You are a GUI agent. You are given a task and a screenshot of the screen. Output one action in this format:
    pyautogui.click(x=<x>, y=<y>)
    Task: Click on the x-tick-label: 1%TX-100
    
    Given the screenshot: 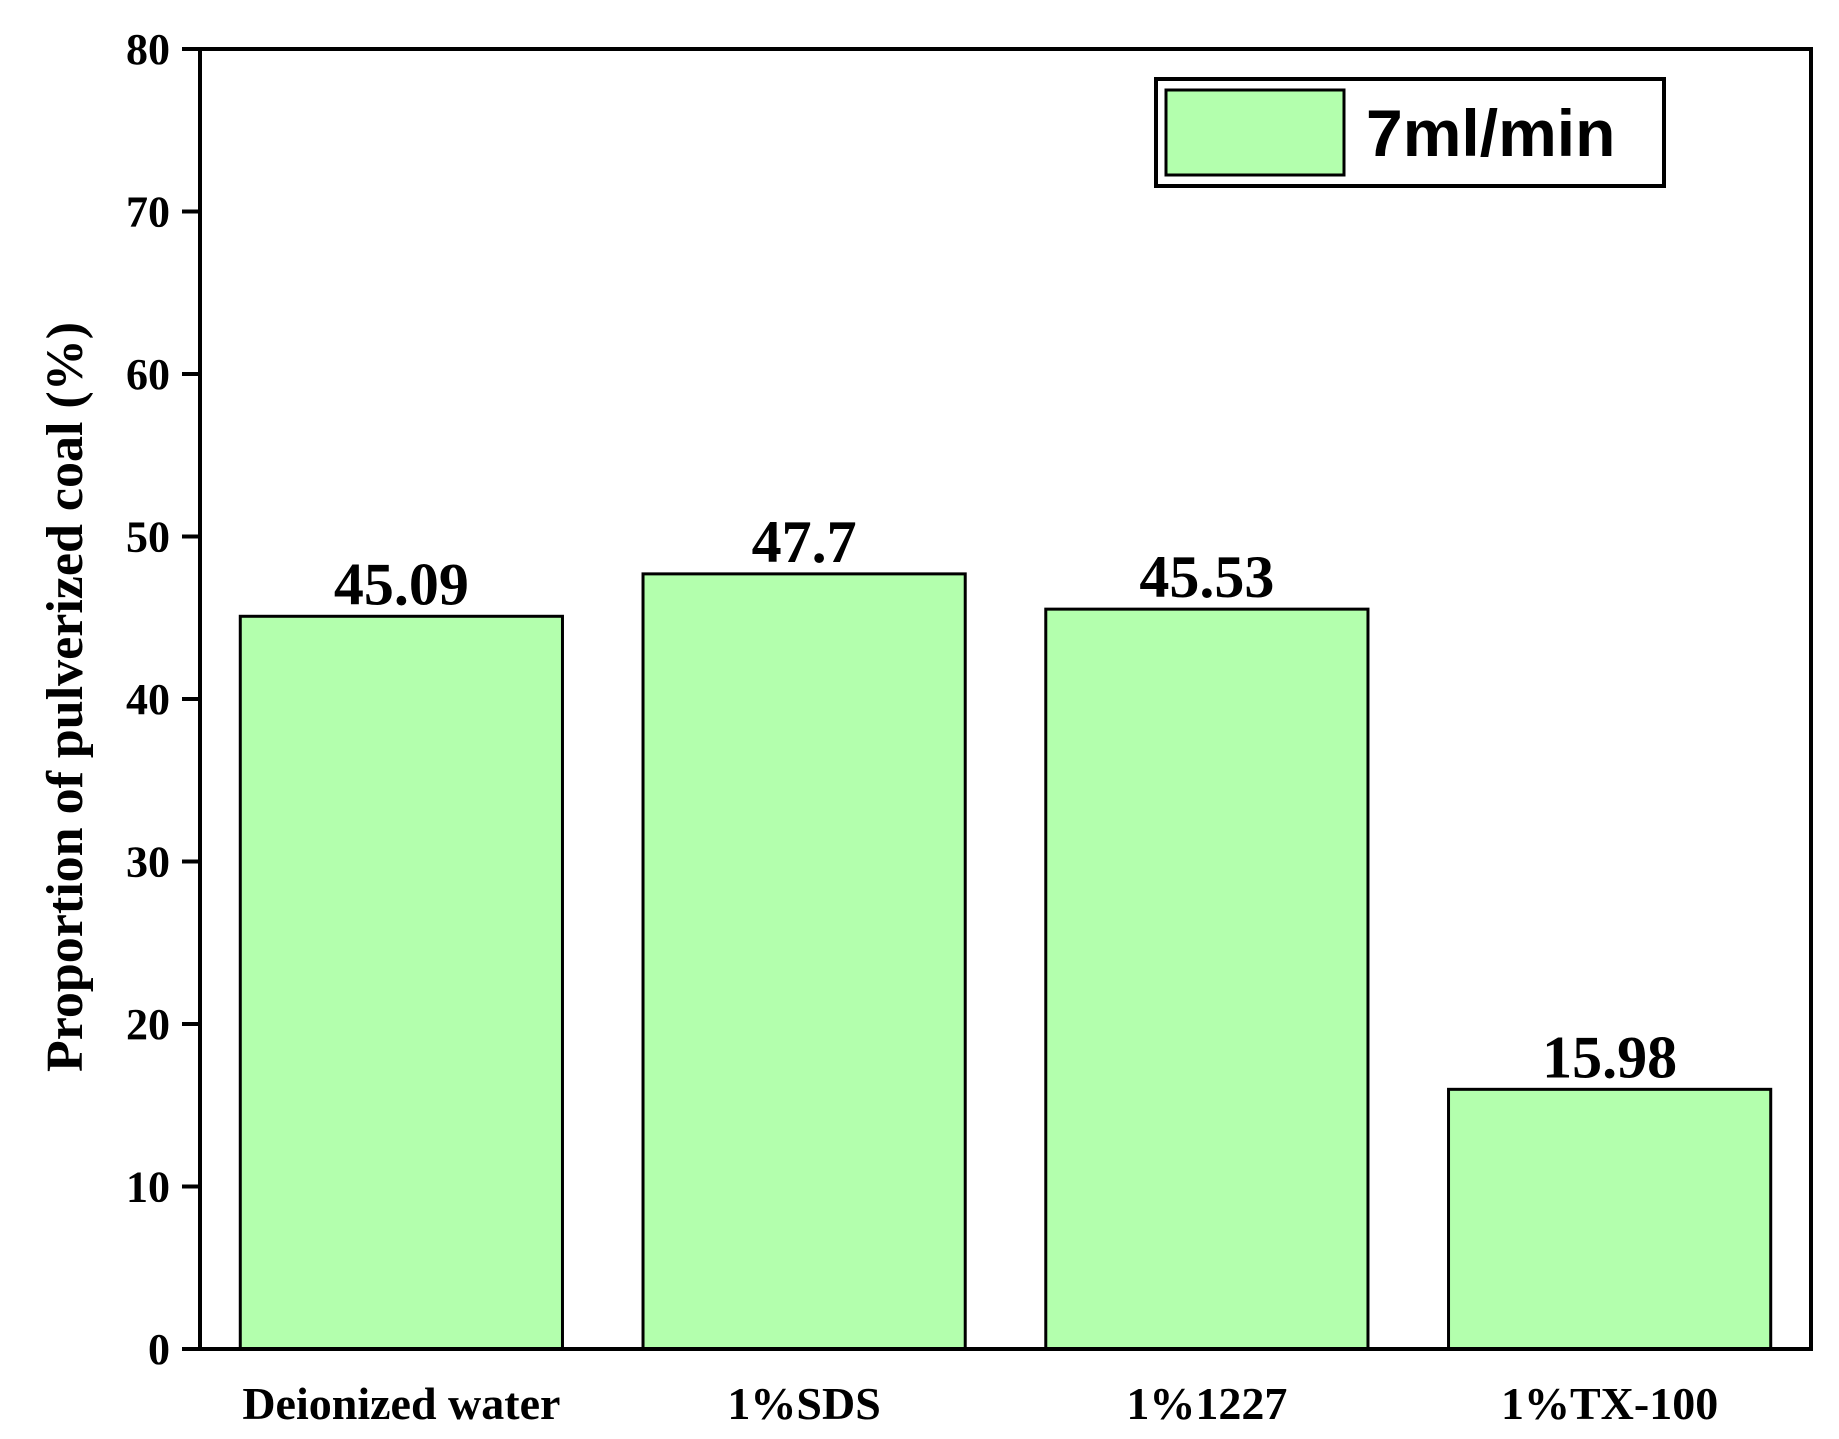 What is the action you would take?
    pyautogui.click(x=1609, y=1403)
    